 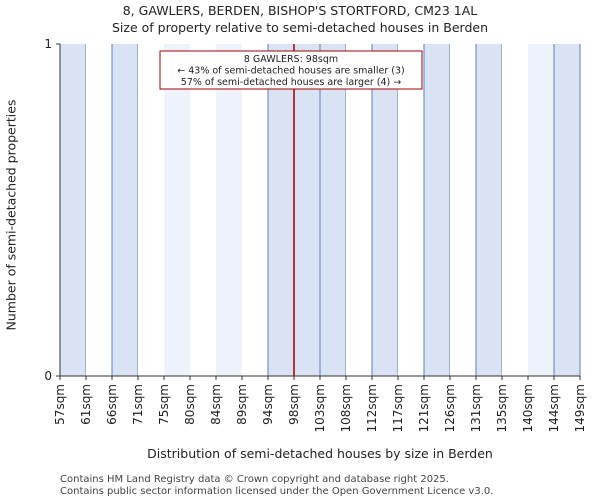 I want to click on annotation-line: 8 GAWLERS: 98sqm, so click(x=291, y=59).